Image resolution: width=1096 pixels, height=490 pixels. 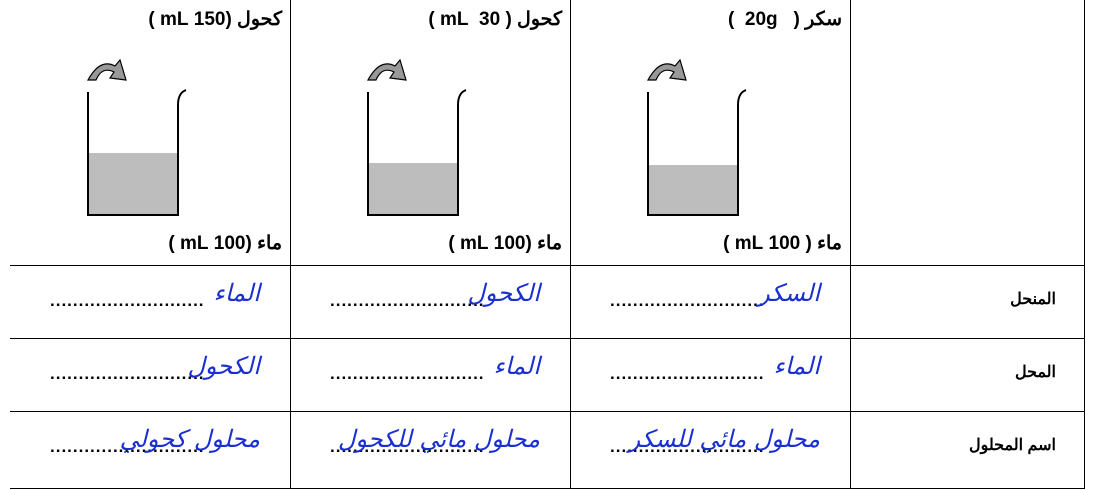 I want to click on handwritten-answer: السكر, so click(x=789, y=293).